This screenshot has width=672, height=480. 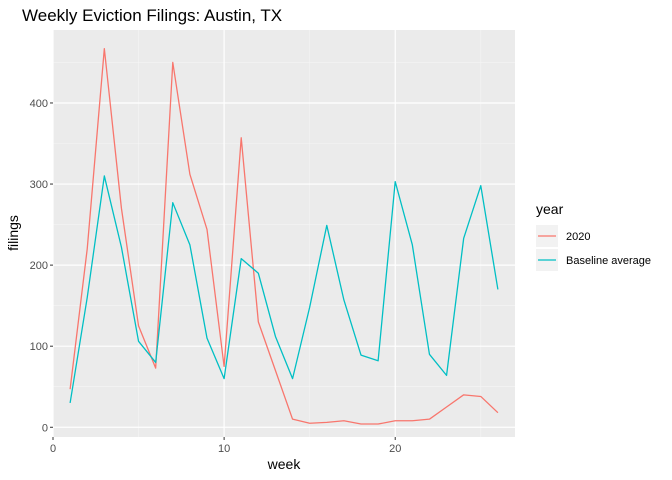 I want to click on x-axis: 0 10 20, so click(x=225, y=446).